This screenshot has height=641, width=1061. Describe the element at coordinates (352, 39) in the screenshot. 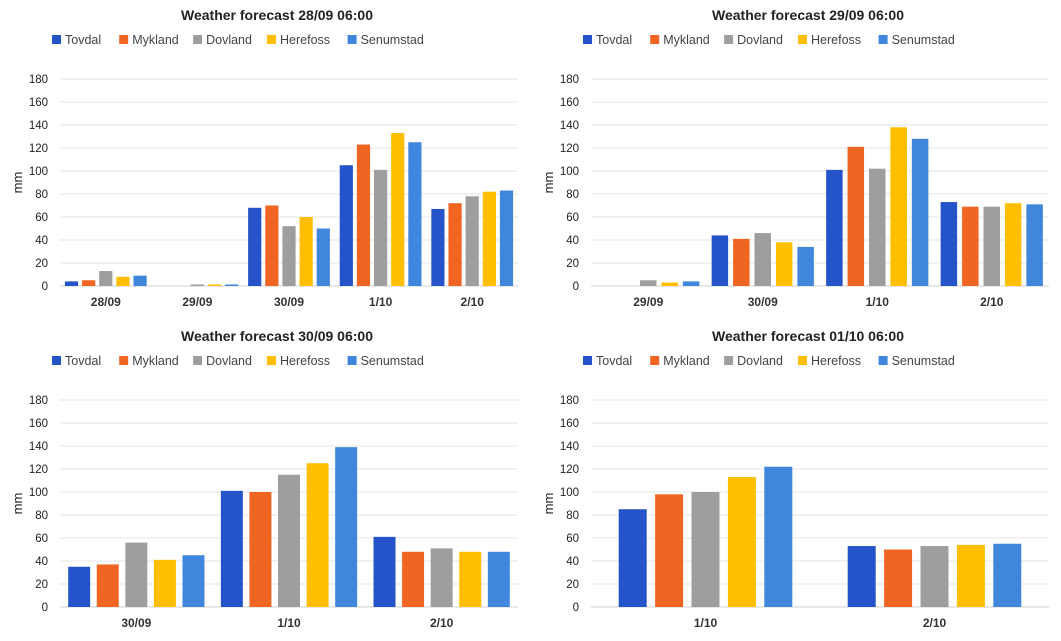

I see `legend-swatch-senumstad` at that location.